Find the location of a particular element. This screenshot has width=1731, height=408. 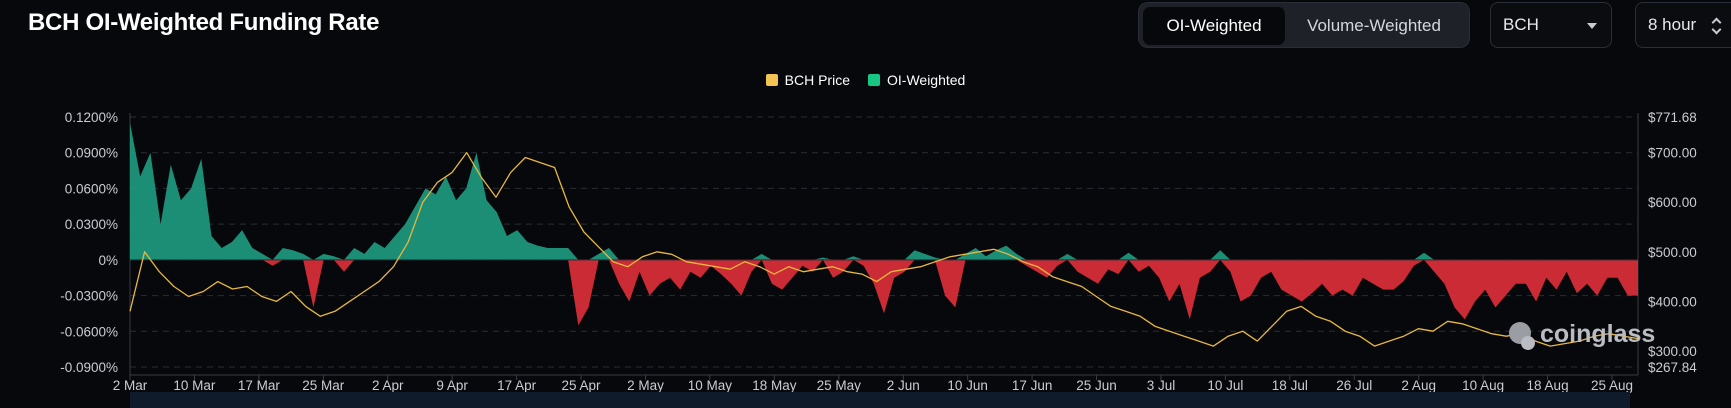

volume-weighted-tab: Volume-Weighted is located at coordinates (1374, 25).